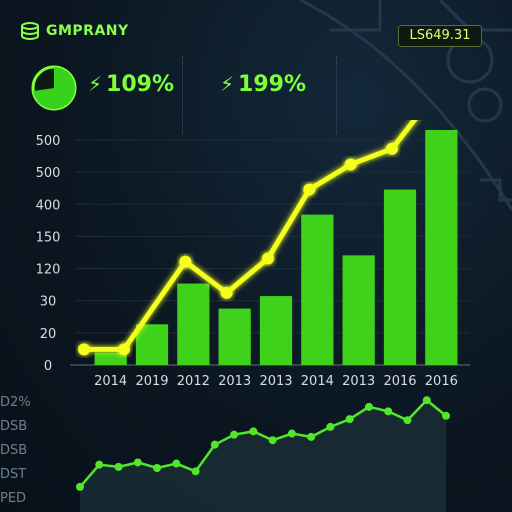 This screenshot has height=512, width=512. I want to click on y-tick-label: 30, so click(48, 302).